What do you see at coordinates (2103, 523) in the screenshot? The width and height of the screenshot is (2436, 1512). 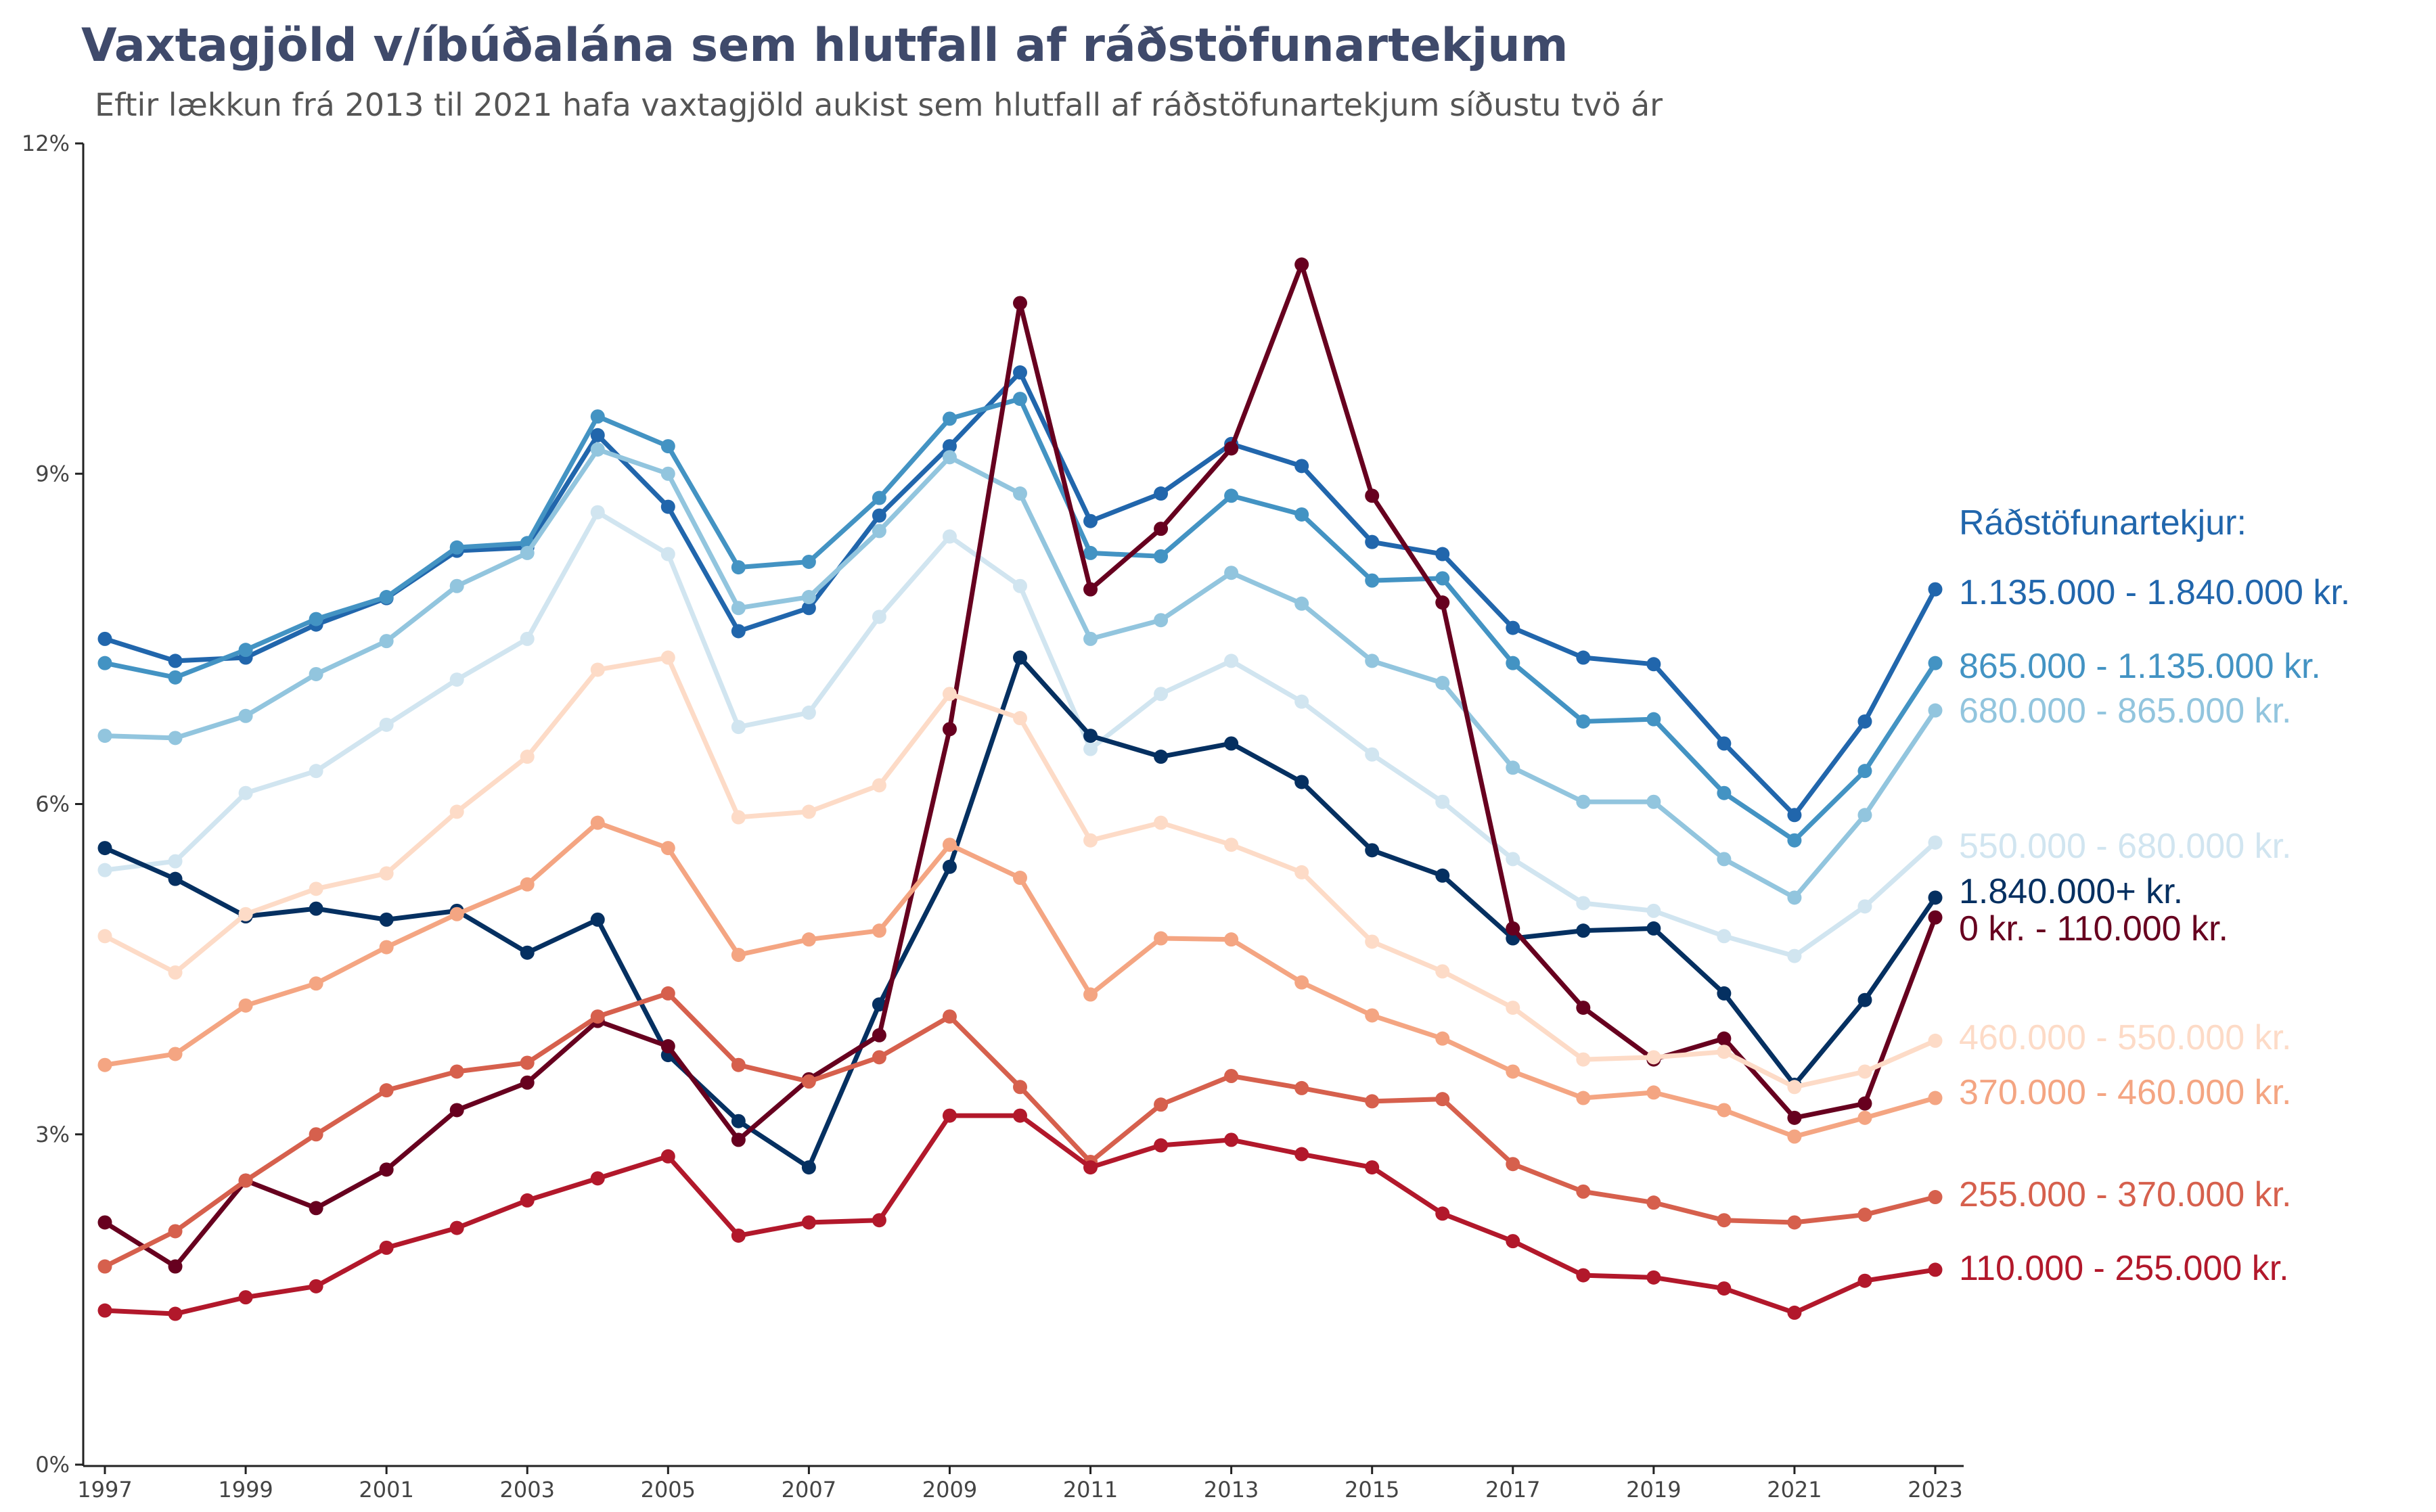 I see `legend-title: Ráðstöfunartekjur:` at bounding box center [2103, 523].